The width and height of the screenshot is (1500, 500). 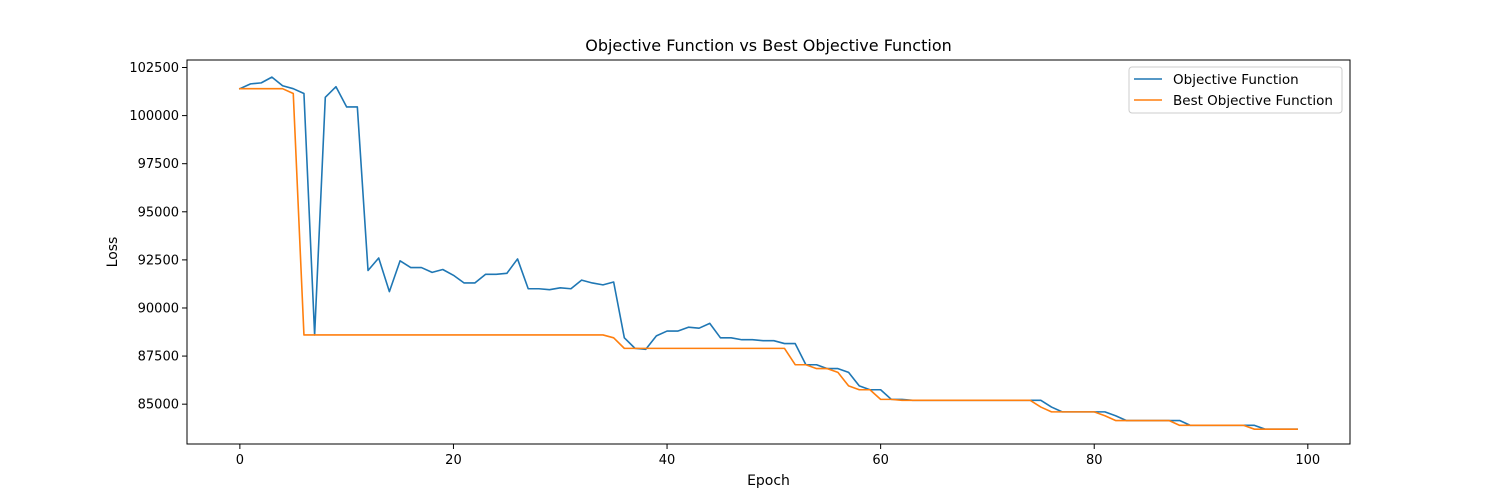 I want to click on y-tick-label: 92500, so click(x=158, y=260).